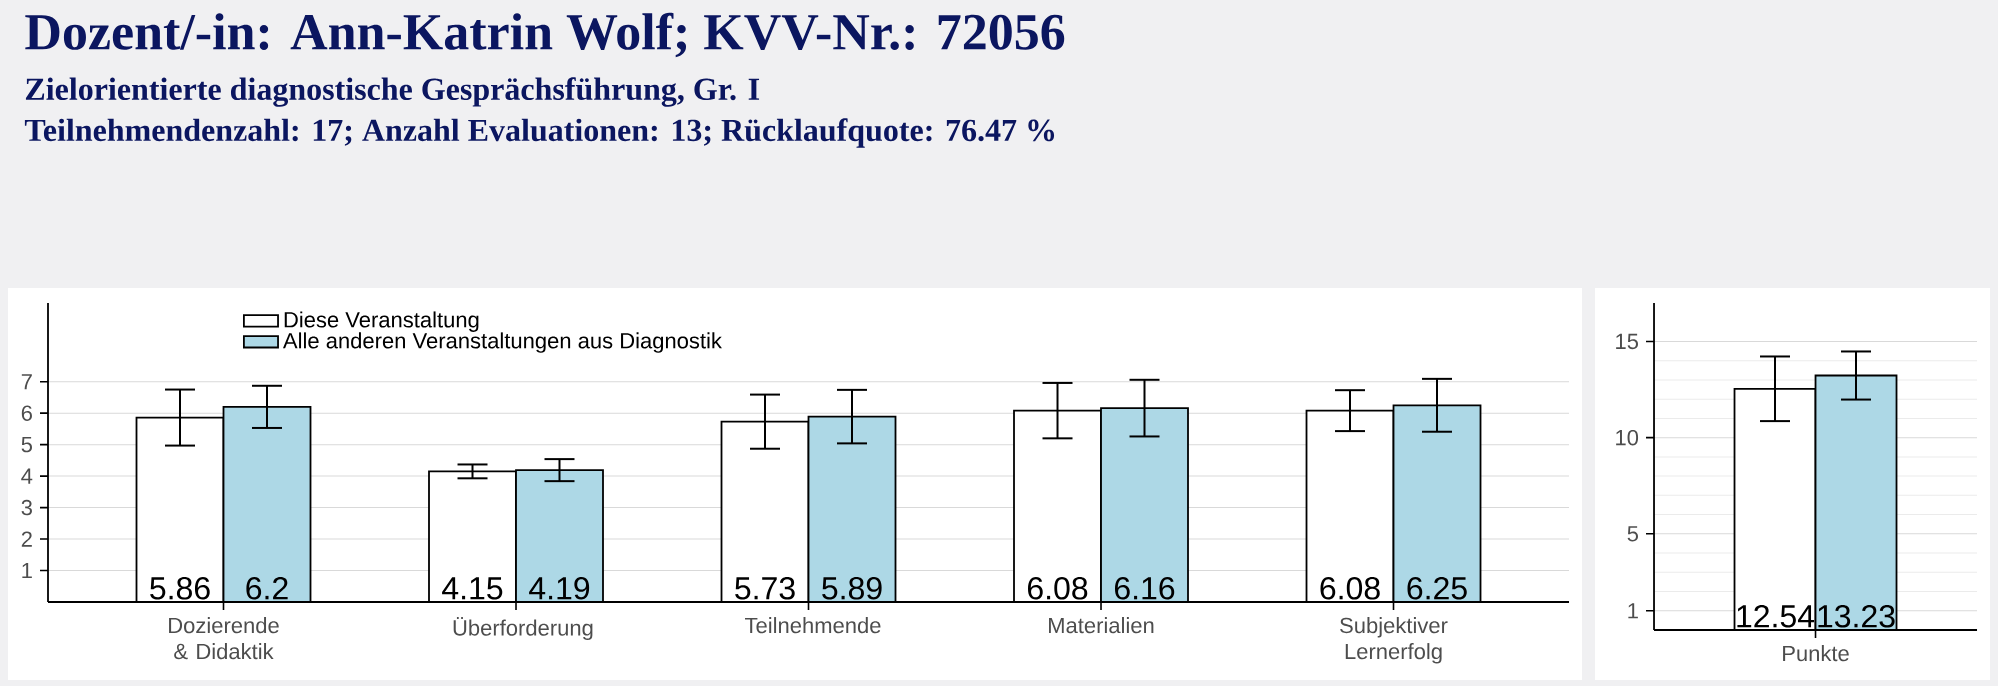 This screenshot has height=686, width=1998. I want to click on y-tick-label: 2, so click(26, 539).